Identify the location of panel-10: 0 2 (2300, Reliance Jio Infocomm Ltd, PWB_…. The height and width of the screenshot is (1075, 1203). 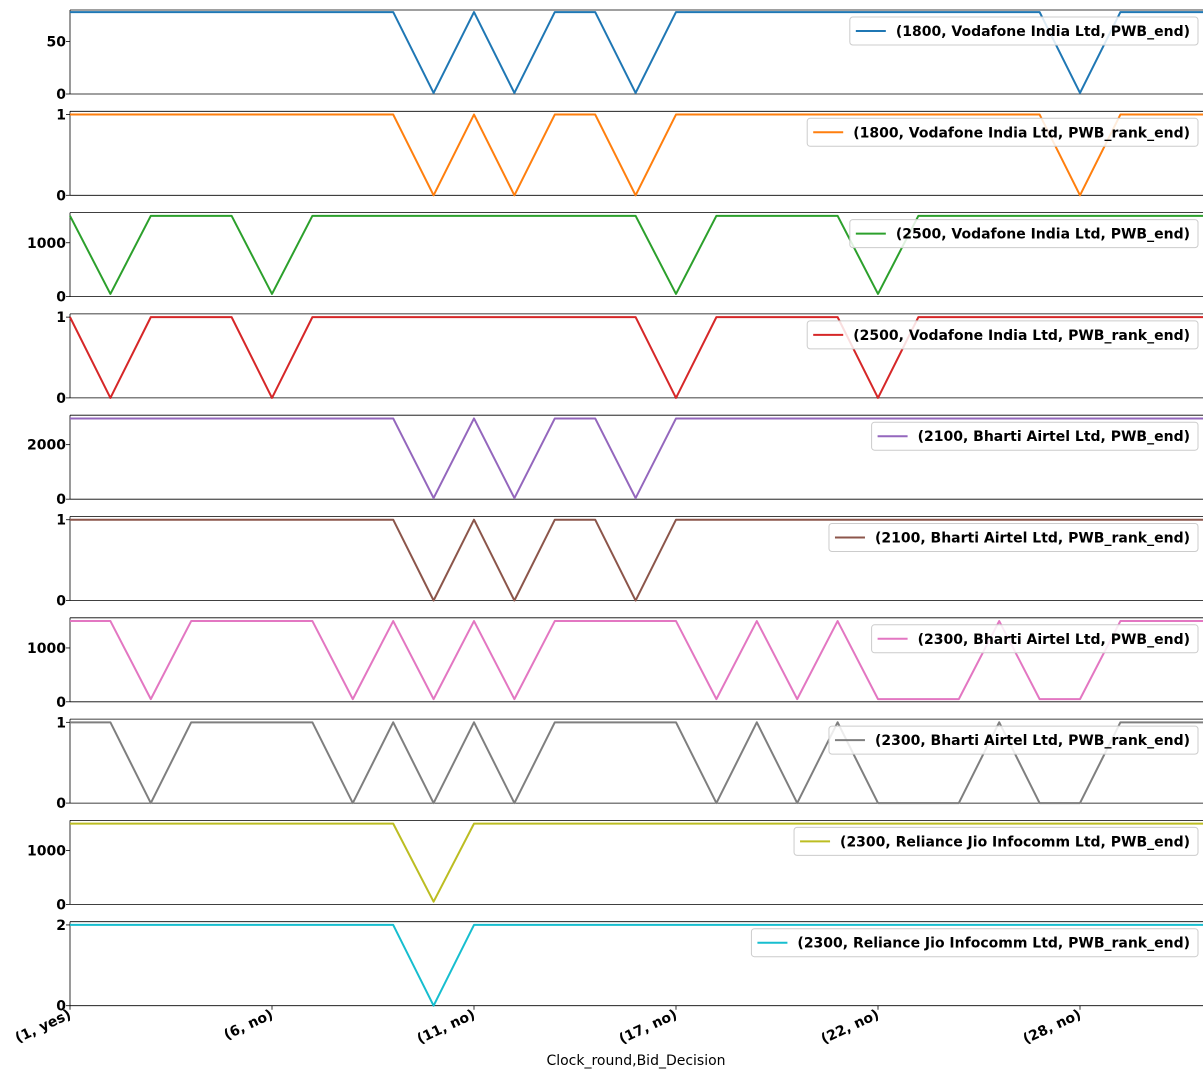
(629, 966).